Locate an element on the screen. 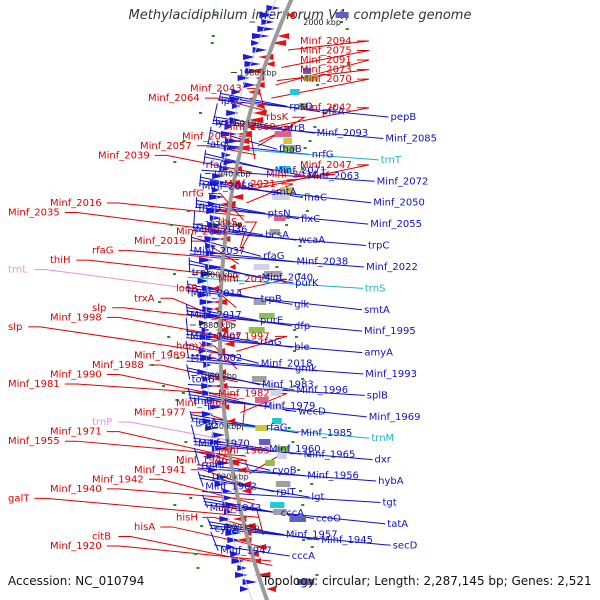 The image size is (600, 600). label-bcsa: bcsA is located at coordinates (277, 235).